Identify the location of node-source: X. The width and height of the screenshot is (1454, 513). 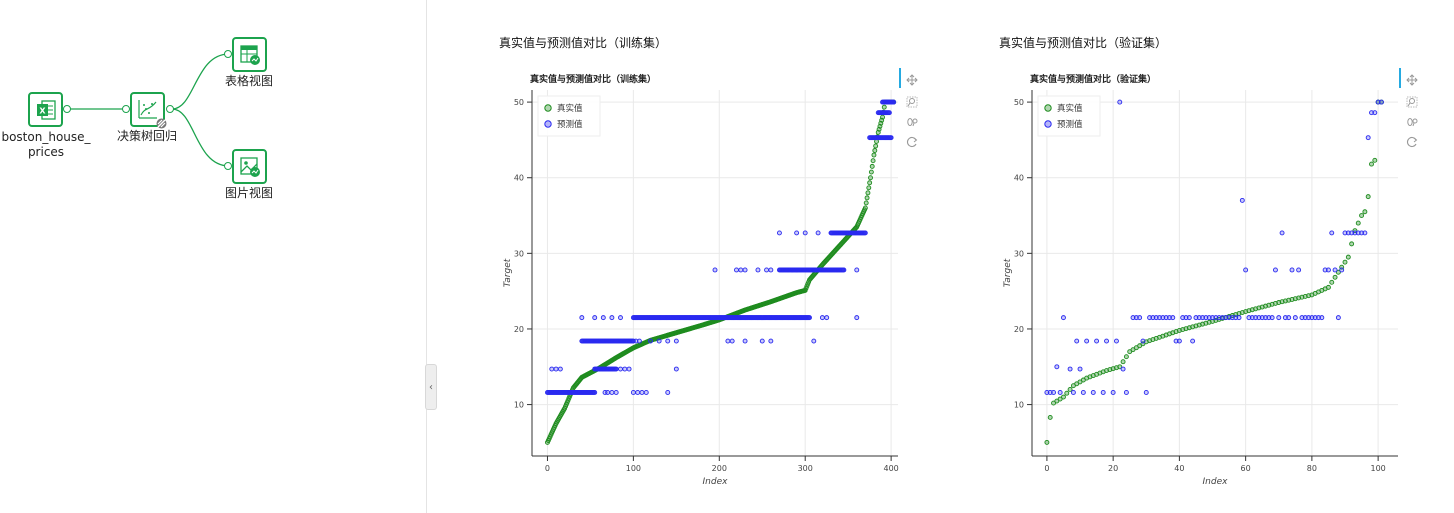
(45, 109).